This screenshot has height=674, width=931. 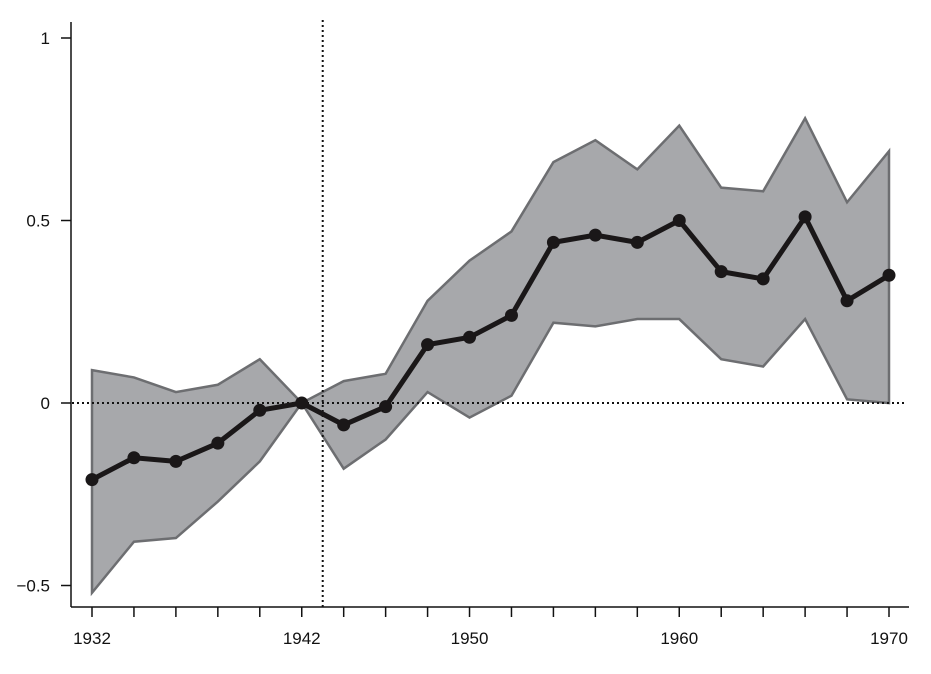 I want to click on y-tick-label: 0.5, so click(x=38, y=221).